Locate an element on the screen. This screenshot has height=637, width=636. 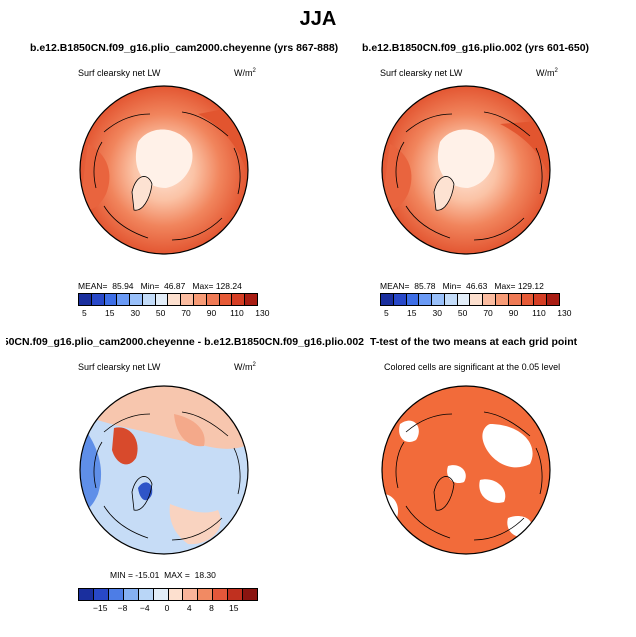
panel1-units-text: W/m is located at coordinates (243, 73).